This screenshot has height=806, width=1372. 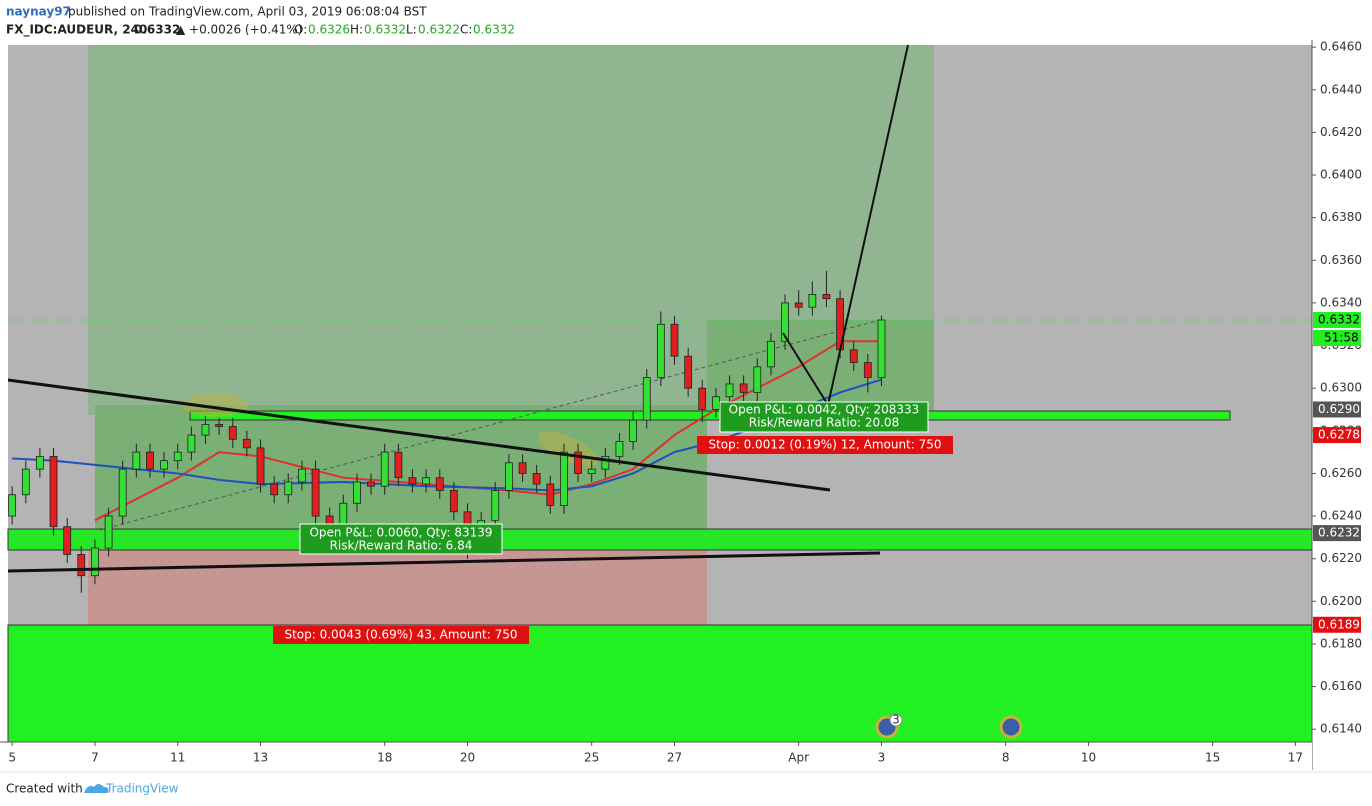 I want to click on x-tick-label: 11, so click(x=177, y=758).